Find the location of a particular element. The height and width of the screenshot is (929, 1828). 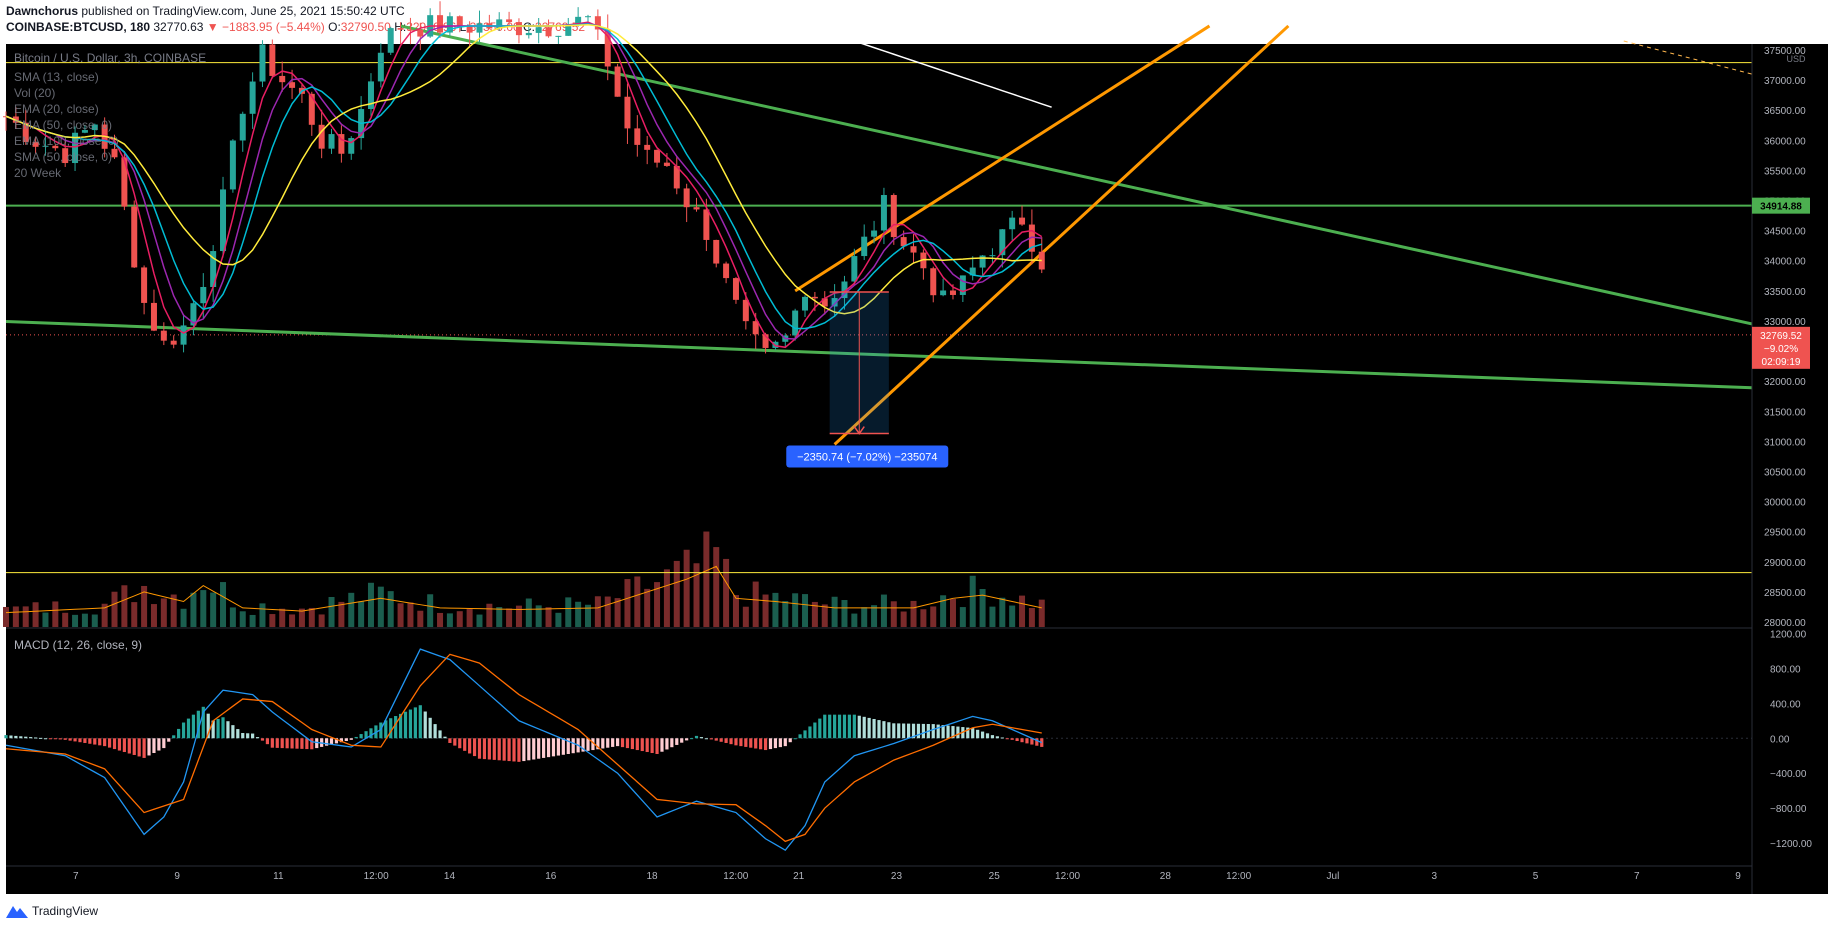

down-arrow-icon: ▼ is located at coordinates (212, 27).